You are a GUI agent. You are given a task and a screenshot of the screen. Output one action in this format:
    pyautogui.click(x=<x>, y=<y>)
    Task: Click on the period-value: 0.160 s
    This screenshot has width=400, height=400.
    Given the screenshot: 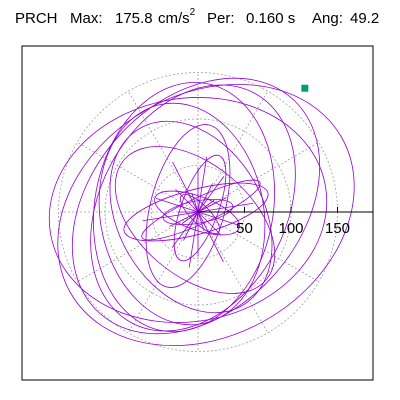 What is the action you would take?
    pyautogui.click(x=271, y=18)
    